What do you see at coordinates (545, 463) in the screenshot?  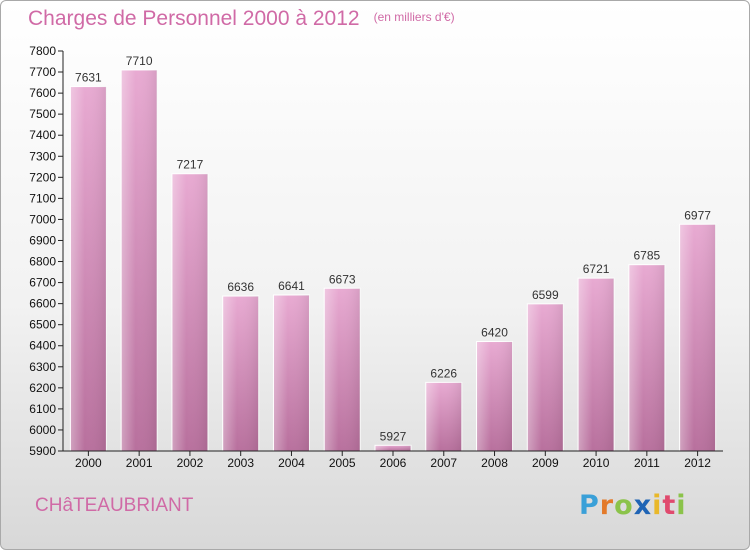 I see `x-tick-label: 2009` at bounding box center [545, 463].